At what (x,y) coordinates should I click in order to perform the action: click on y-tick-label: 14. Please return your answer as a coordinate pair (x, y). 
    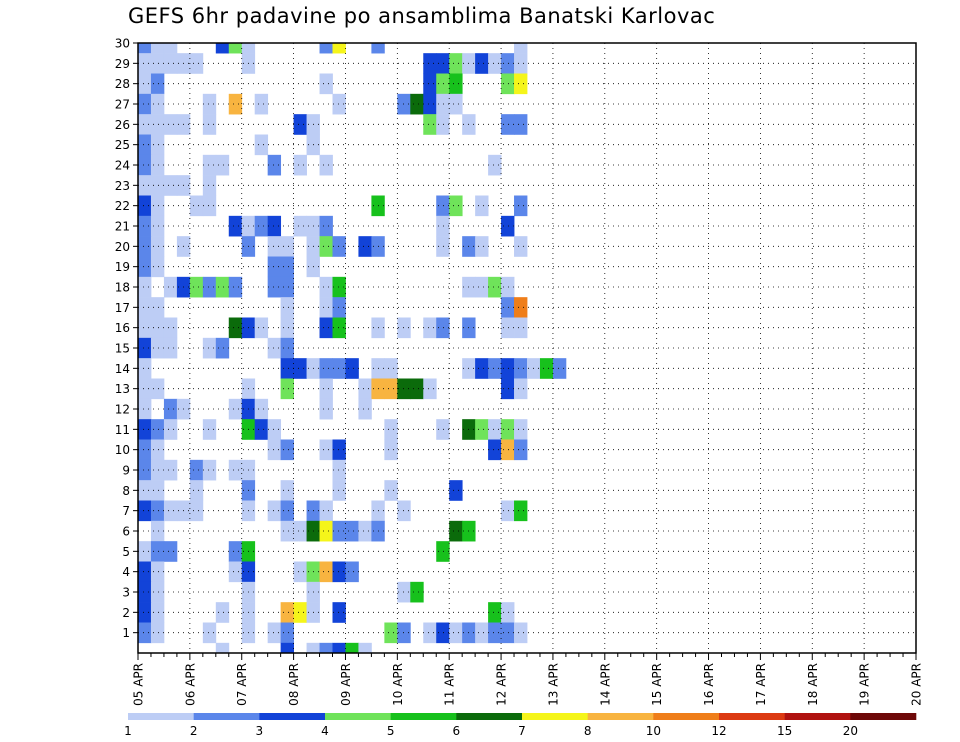
    Looking at the image, I should click on (122, 369).